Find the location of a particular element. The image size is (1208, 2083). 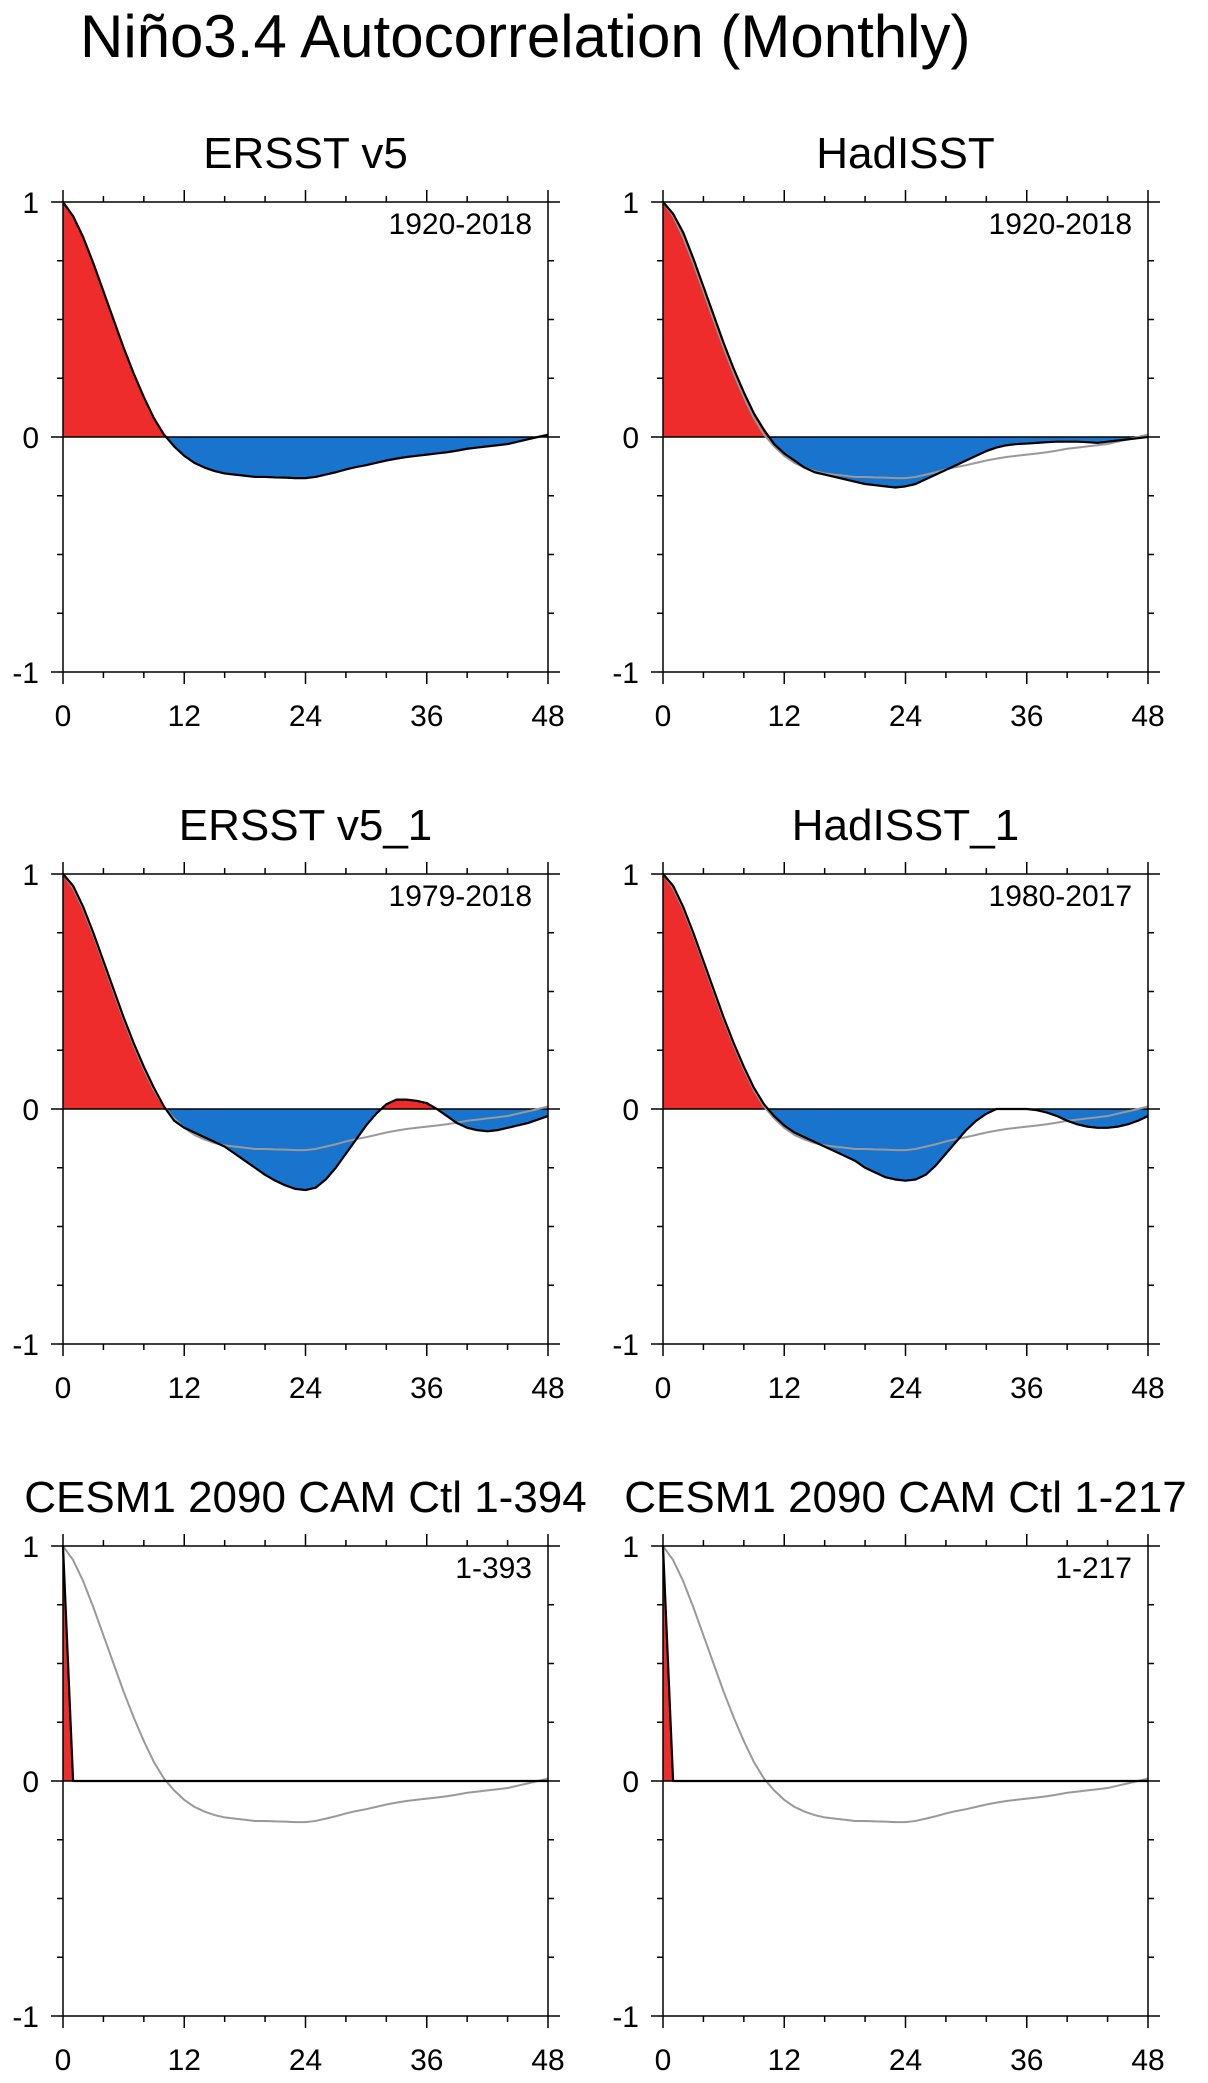

figure-title-container: Niño3.4 Autocorrelation (Monthly) is located at coordinates (604, 40).